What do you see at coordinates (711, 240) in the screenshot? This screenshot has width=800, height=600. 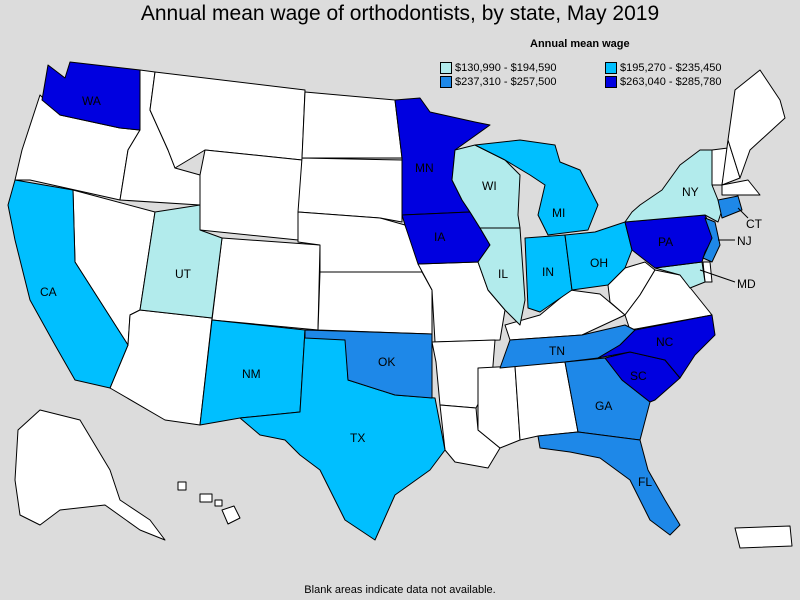 I see `state-NJ` at bounding box center [711, 240].